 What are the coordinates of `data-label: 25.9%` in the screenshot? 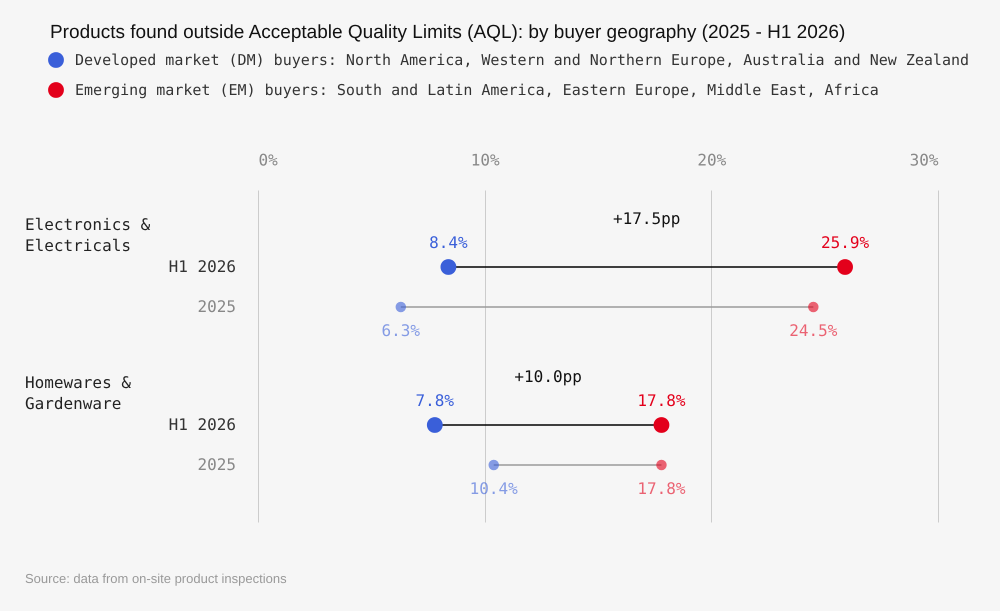 It's located at (845, 242).